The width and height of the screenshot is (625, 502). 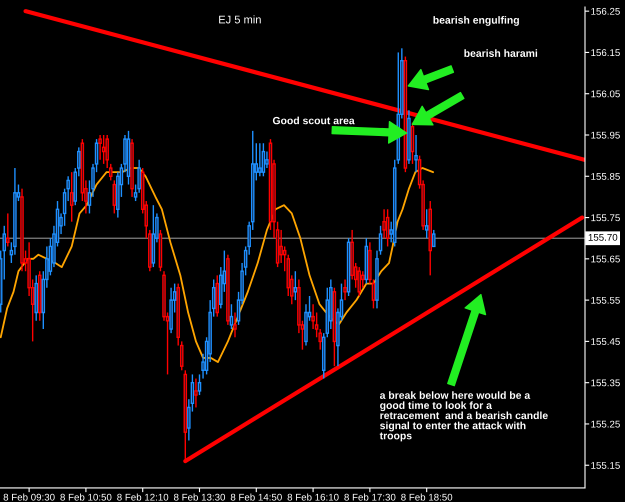 What do you see at coordinates (605, 424) in the screenshot?
I see `y-tick-label: 155.25` at bounding box center [605, 424].